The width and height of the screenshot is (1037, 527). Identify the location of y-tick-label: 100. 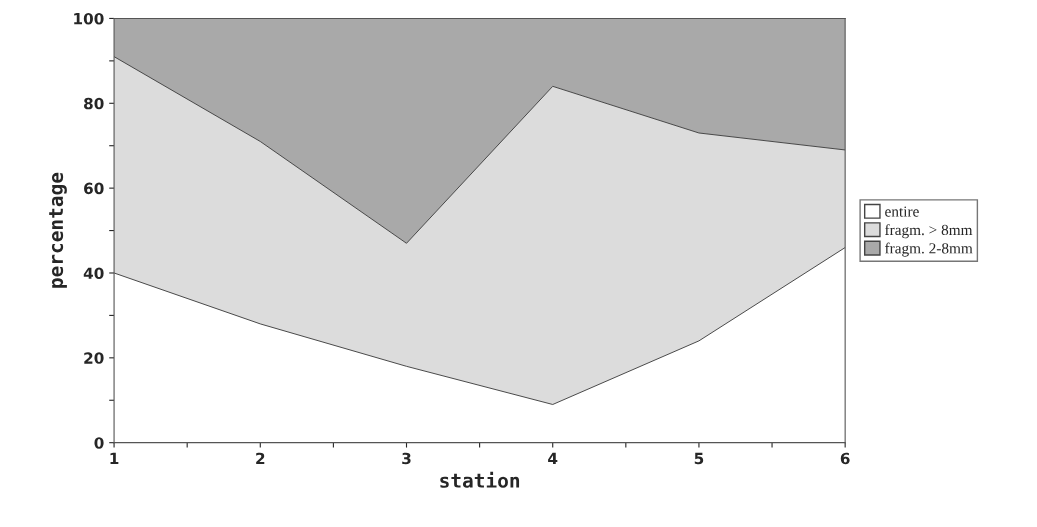
(89, 18).